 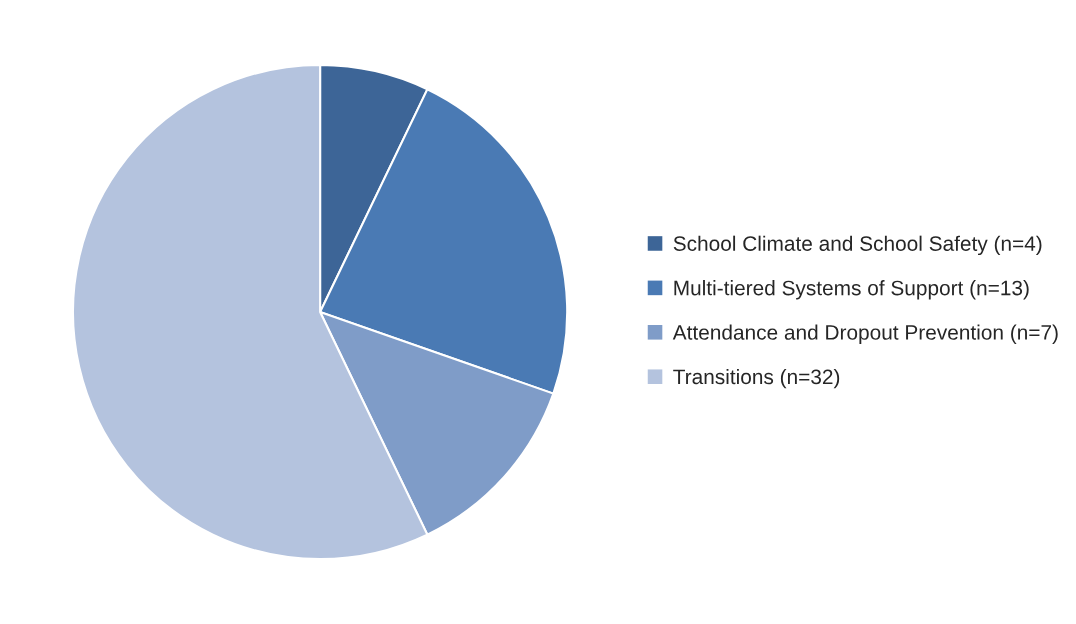 I want to click on legend-label: Attendance and Dropout Prevention (n=7), so click(x=865, y=334).